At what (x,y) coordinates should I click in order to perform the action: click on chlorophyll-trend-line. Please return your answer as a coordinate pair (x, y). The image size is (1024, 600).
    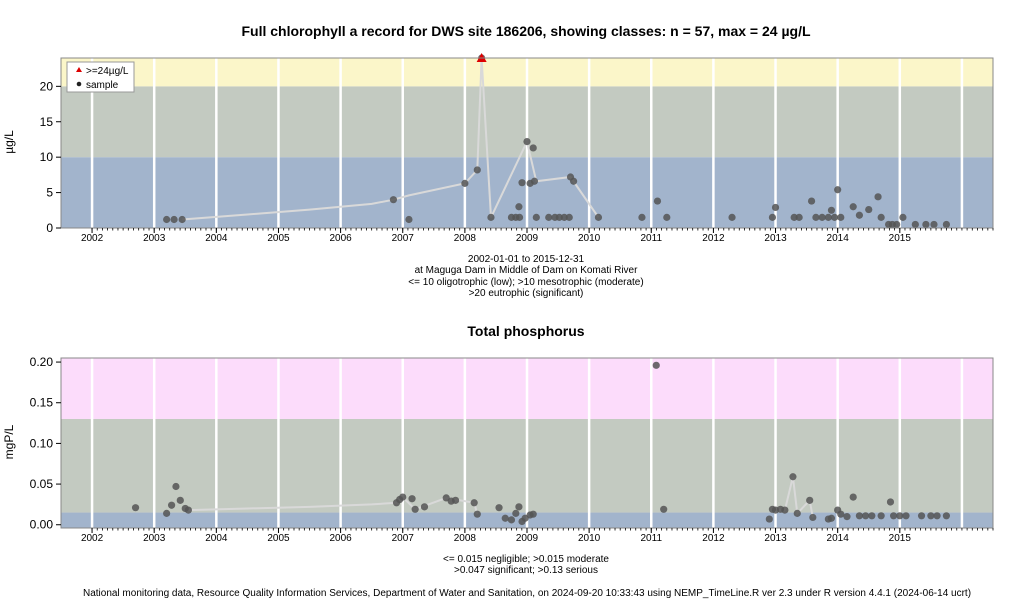
    Looking at the image, I should click on (391, 139).